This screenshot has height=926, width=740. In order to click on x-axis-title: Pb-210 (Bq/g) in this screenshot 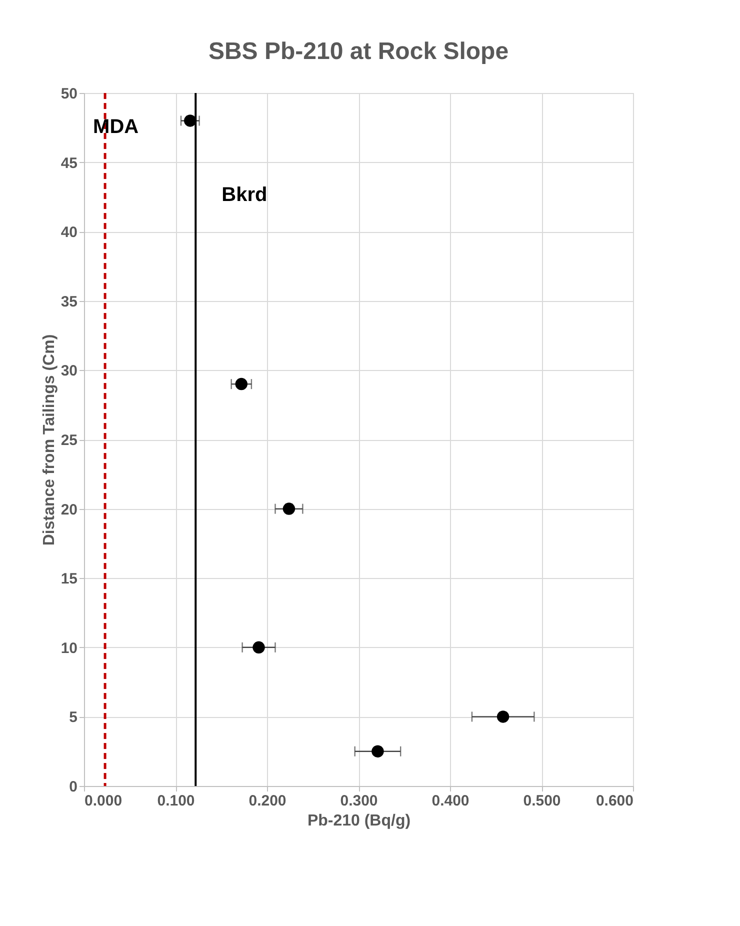, I will do `click(359, 821)`.